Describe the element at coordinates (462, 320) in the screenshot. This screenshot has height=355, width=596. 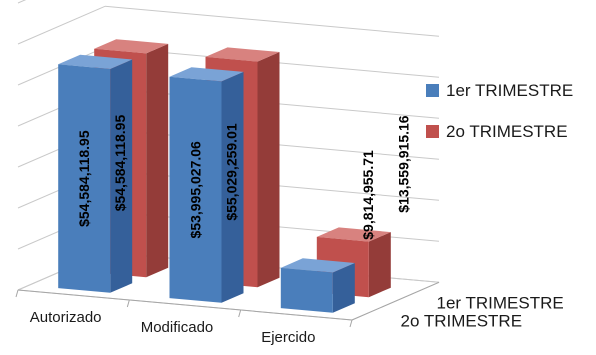
I see `depth-tick-label: 2o TRIMESTRE` at that location.